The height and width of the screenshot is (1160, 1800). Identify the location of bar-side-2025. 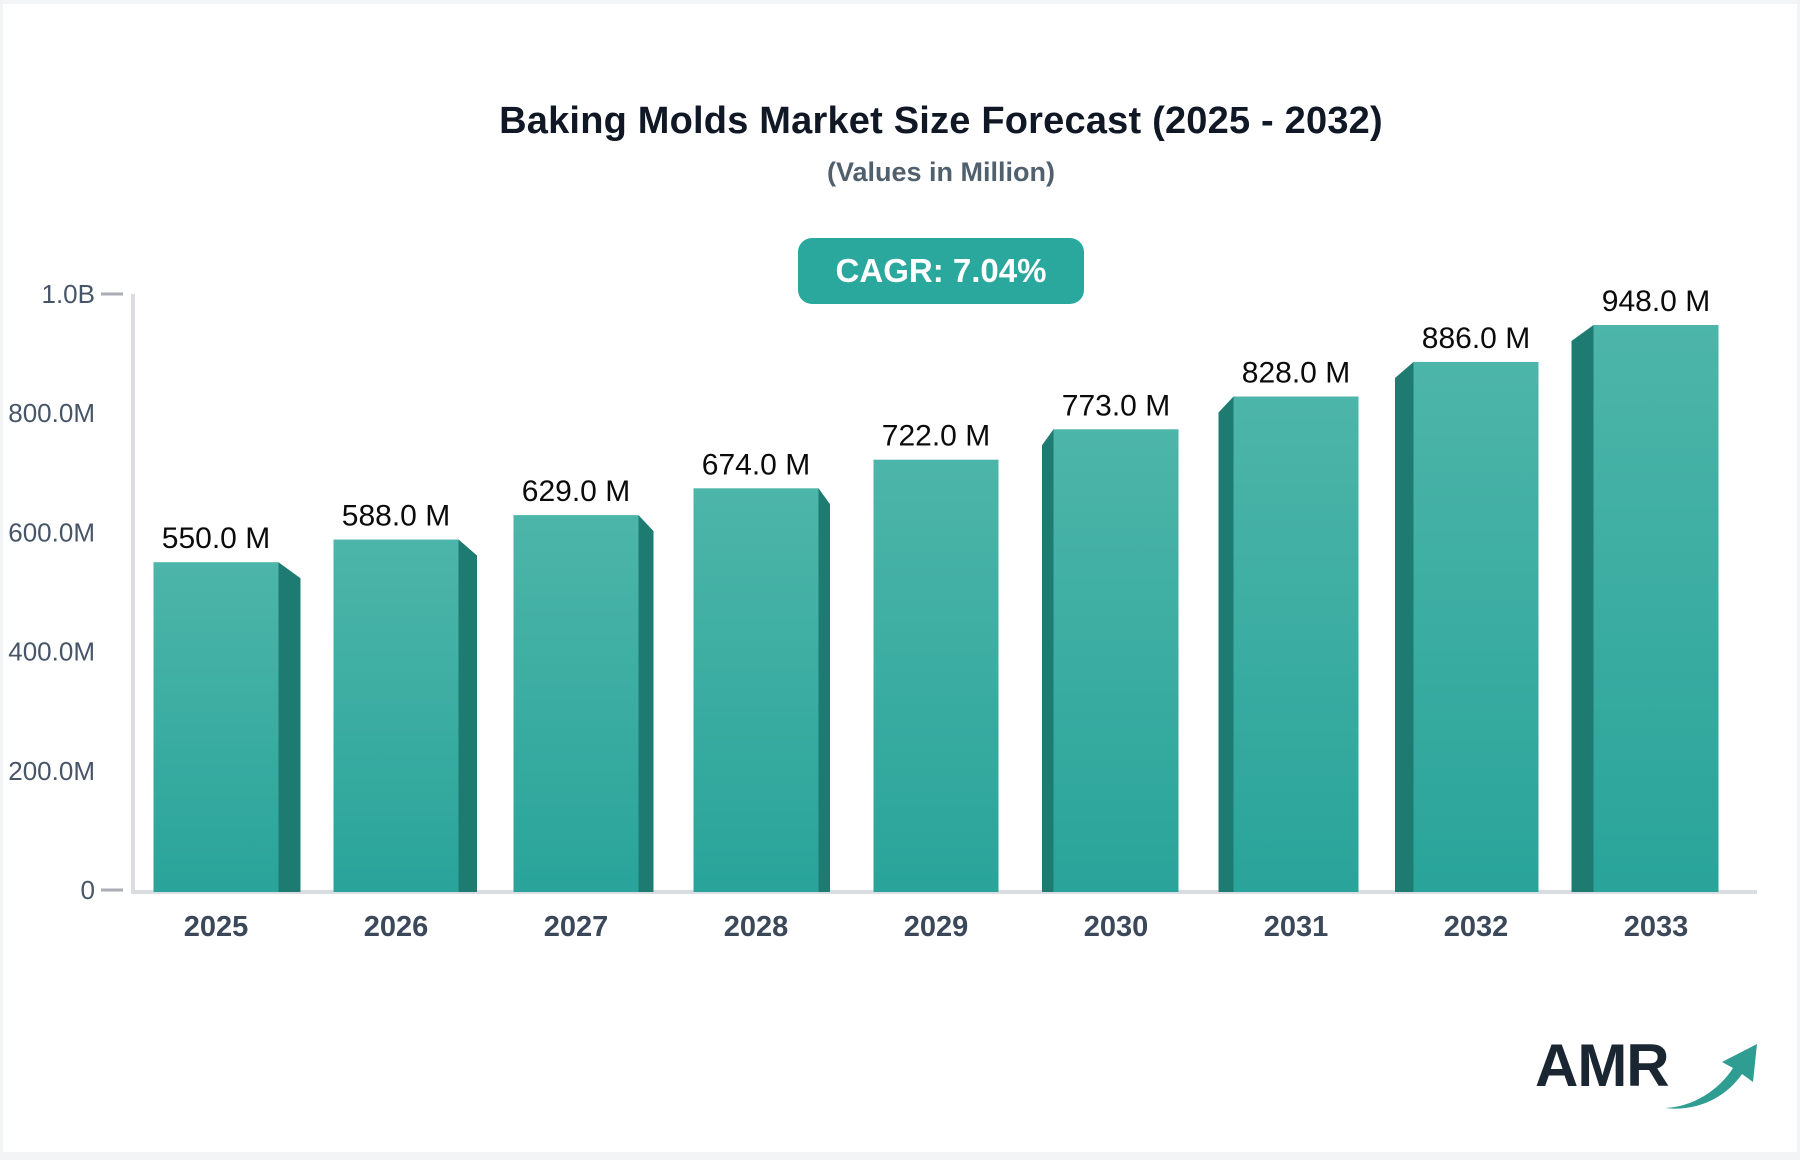
(289, 727).